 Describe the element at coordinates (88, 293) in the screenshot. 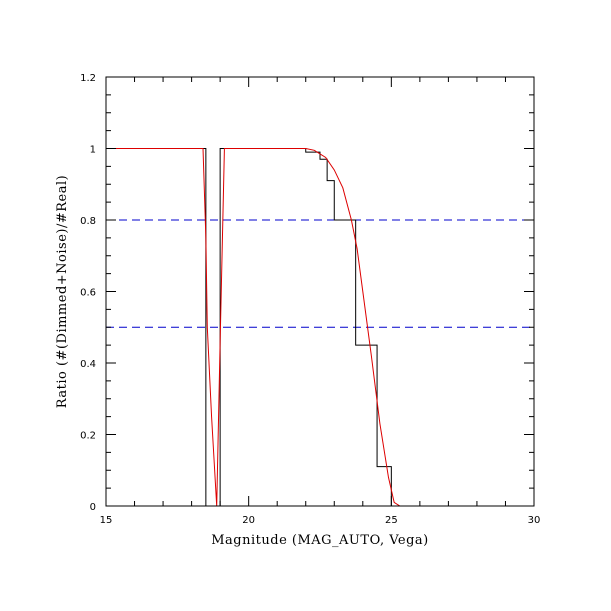

I see `y-tick-label: 0.6` at that location.